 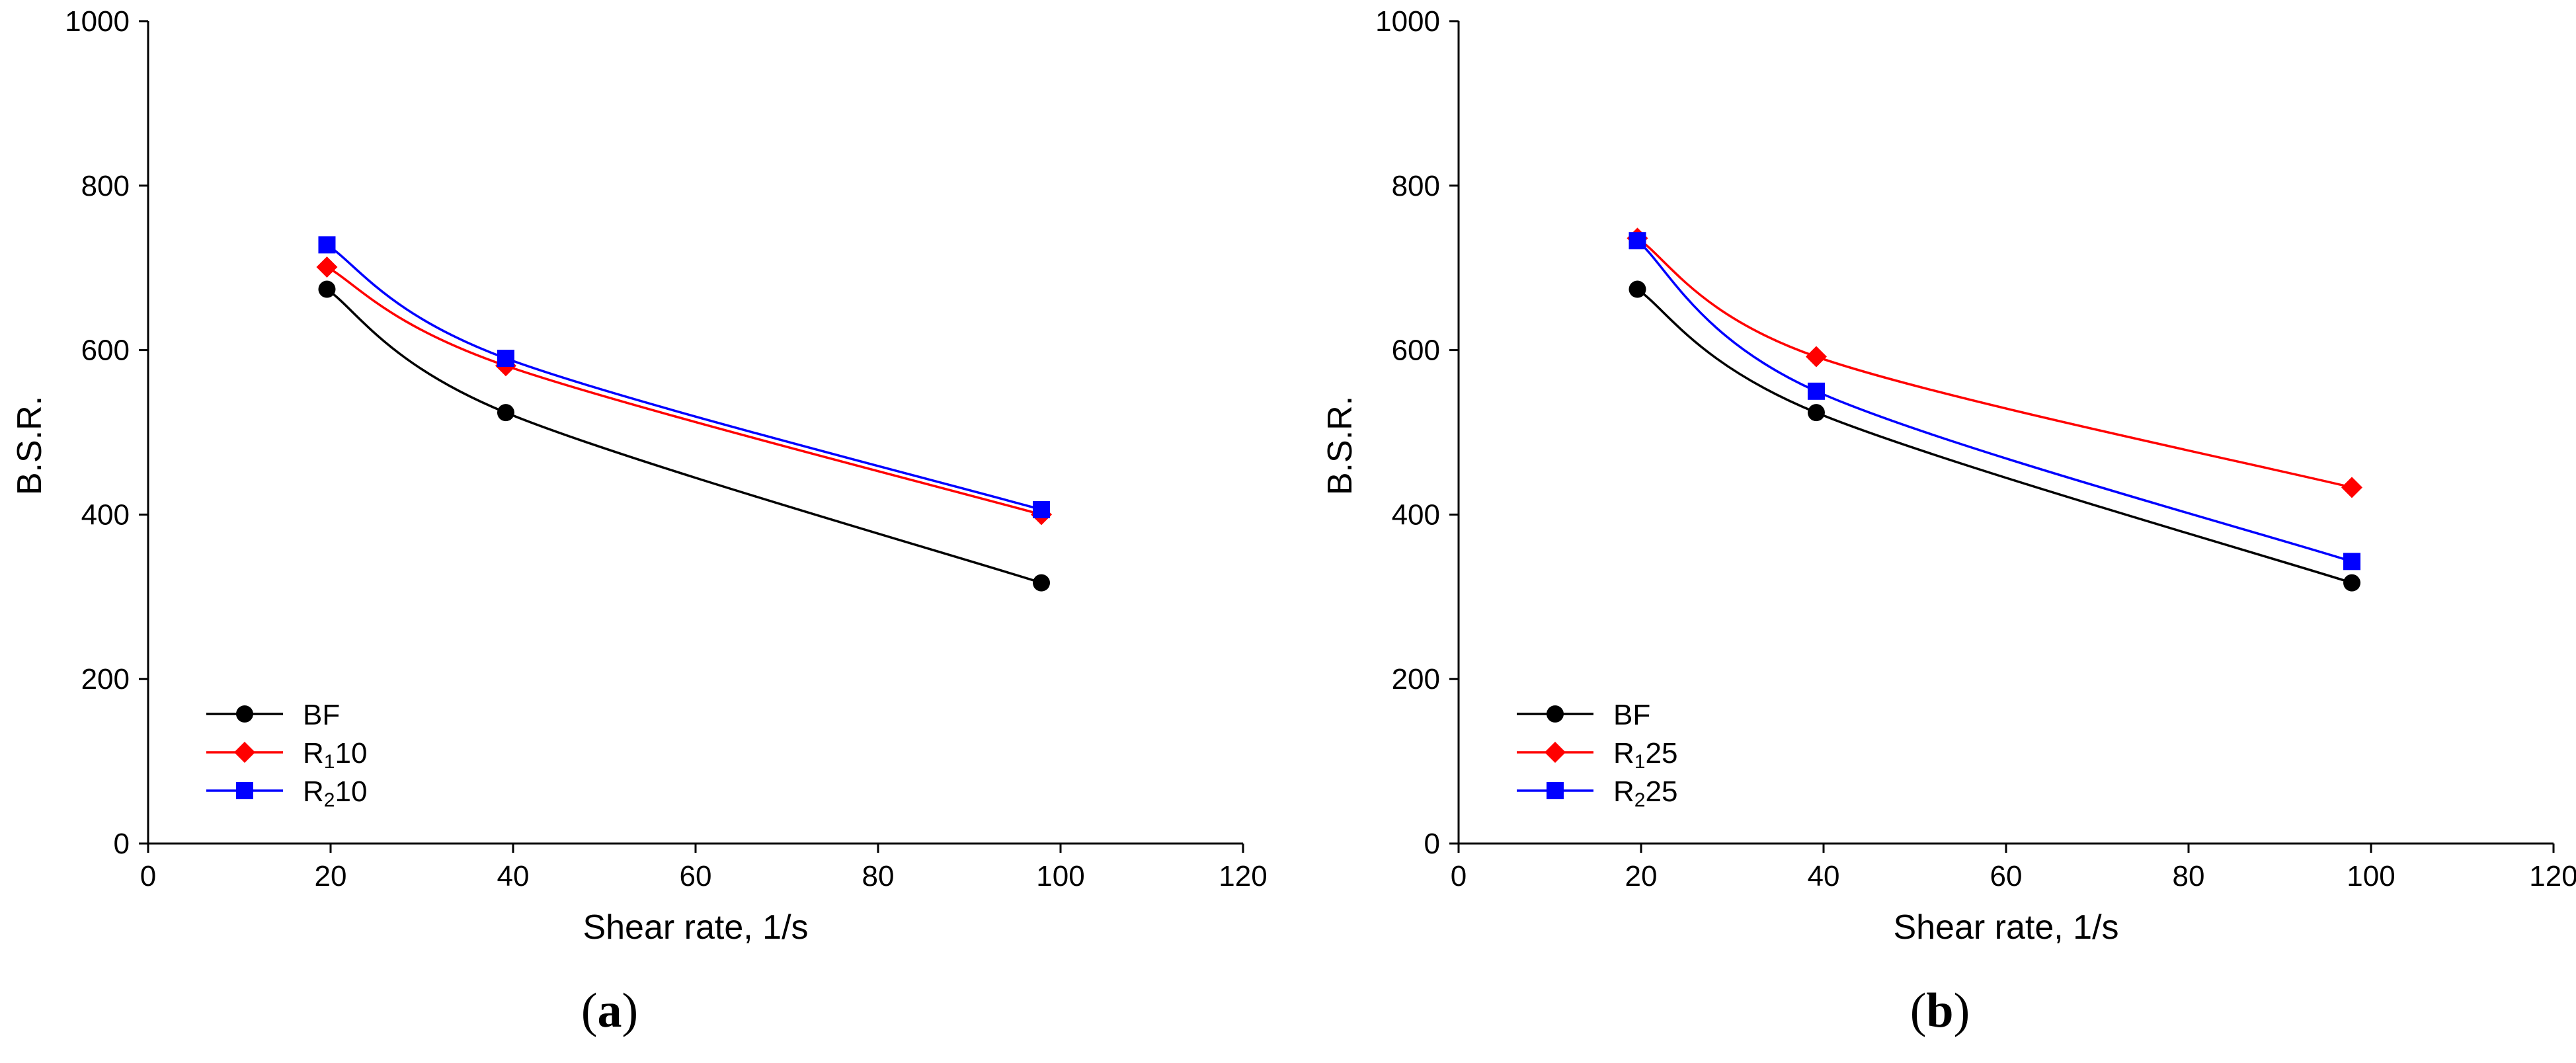 I want to click on caption-b: (b), so click(x=1940, y=1011).